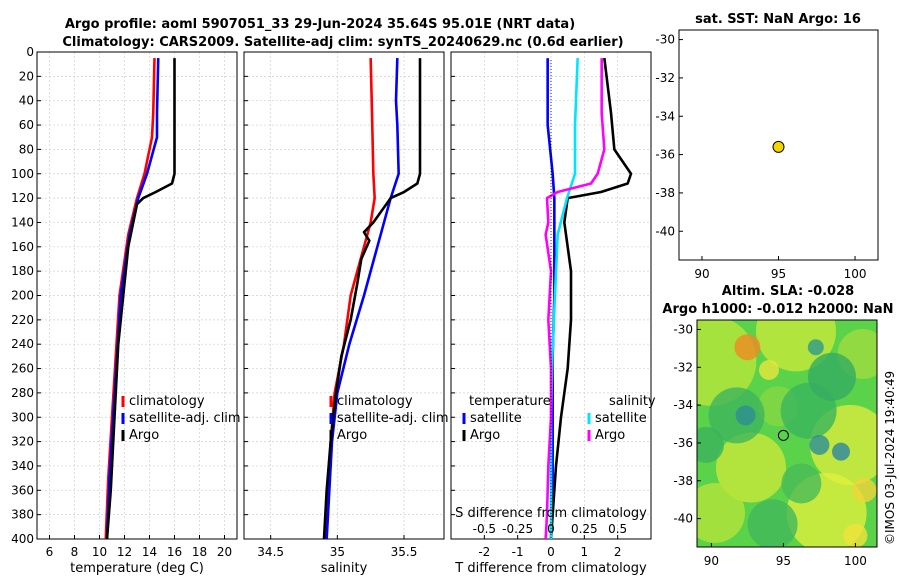  What do you see at coordinates (518, 552) in the screenshot?
I see `x-tick-label: -1` at bounding box center [518, 552].